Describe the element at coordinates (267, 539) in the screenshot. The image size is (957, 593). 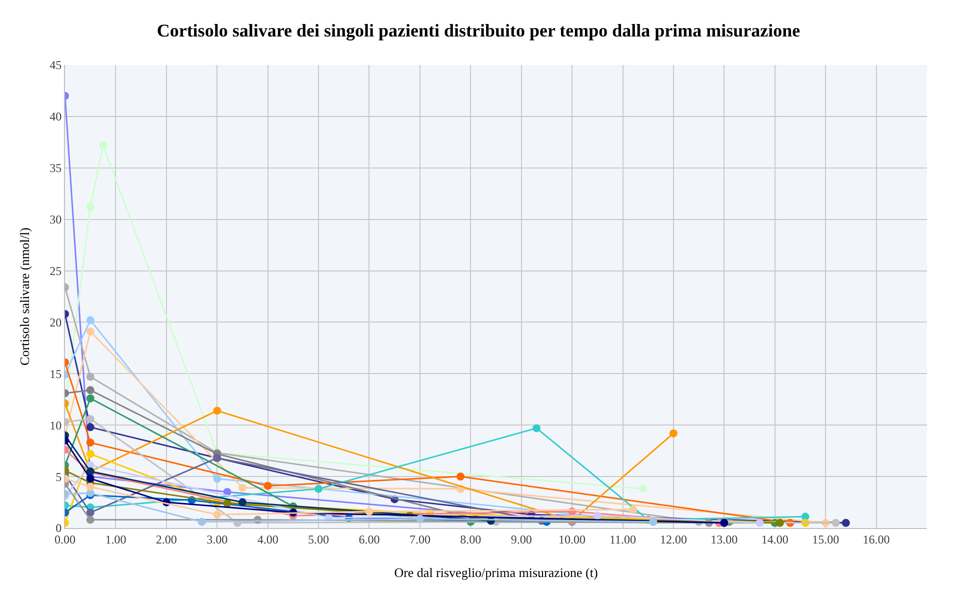
I see `x-tick-label: 4.00` at that location.